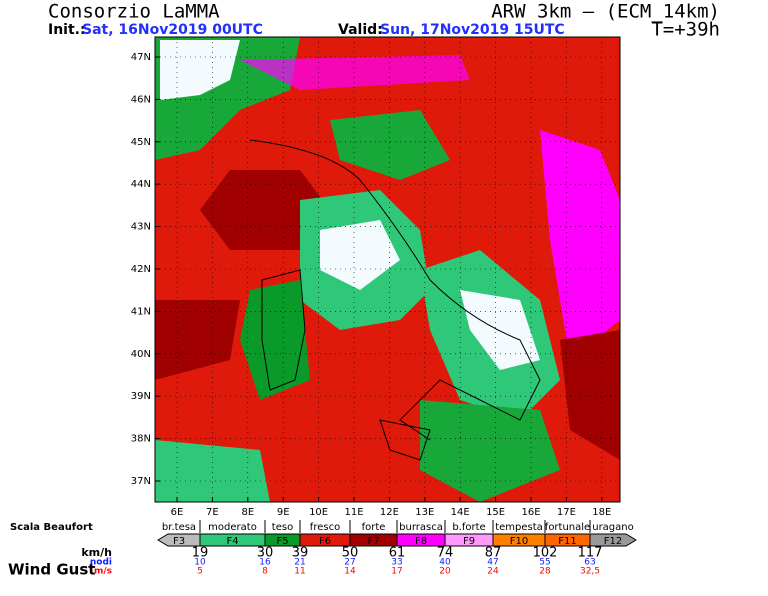 Image resolution: width=768 pixels, height=596 pixels. Describe the element at coordinates (445, 572) in the screenshot. I see `threshold: 20` at that location.